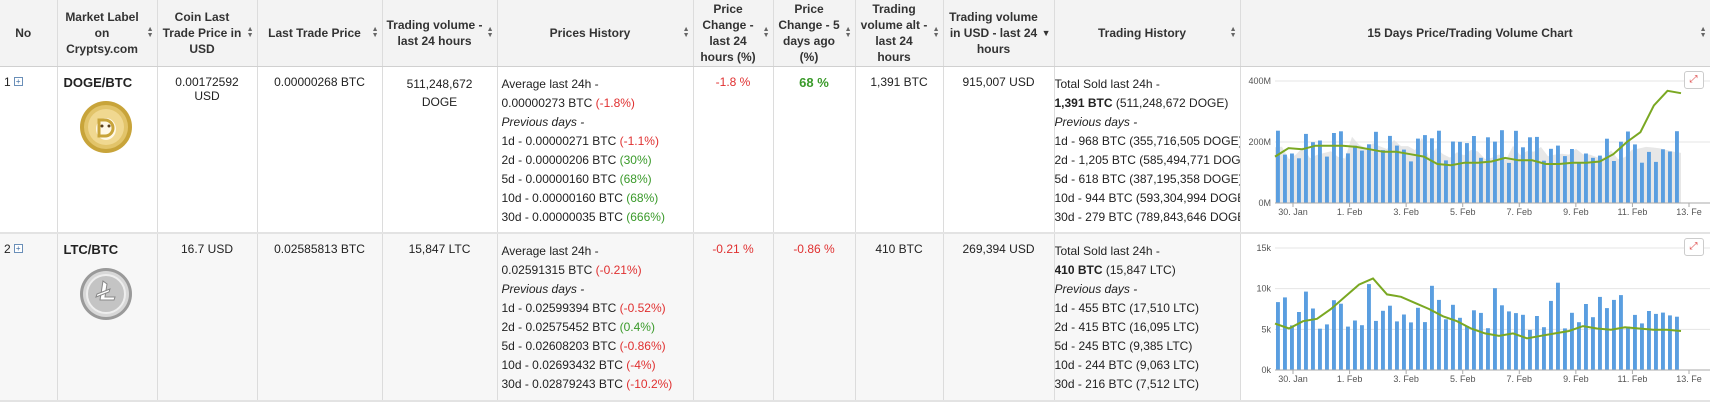 This screenshot has height=407, width=1710. I want to click on price-change-5d-cell: -0.86 %, so click(814, 317).